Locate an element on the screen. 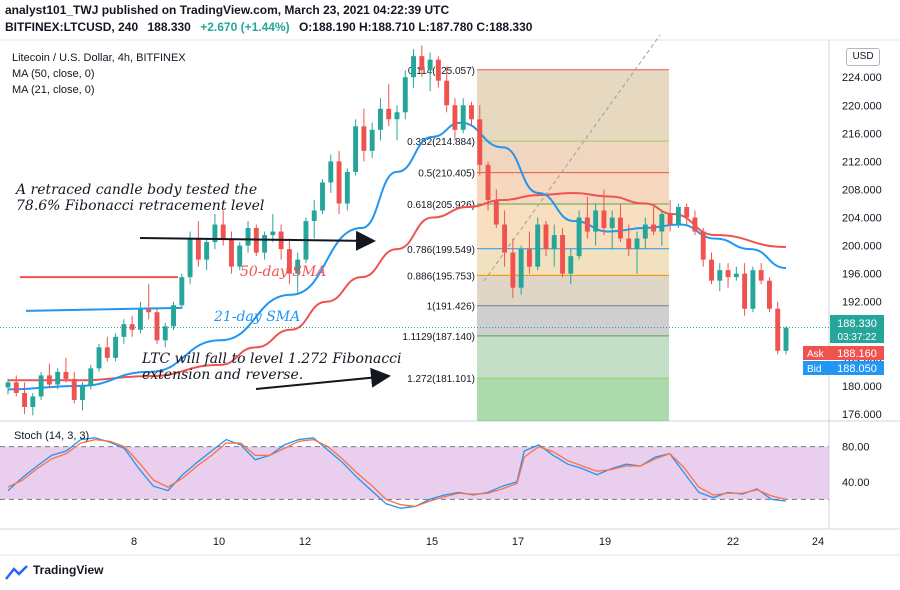  annotation-sma50: 50-day SMA is located at coordinates (283, 272).